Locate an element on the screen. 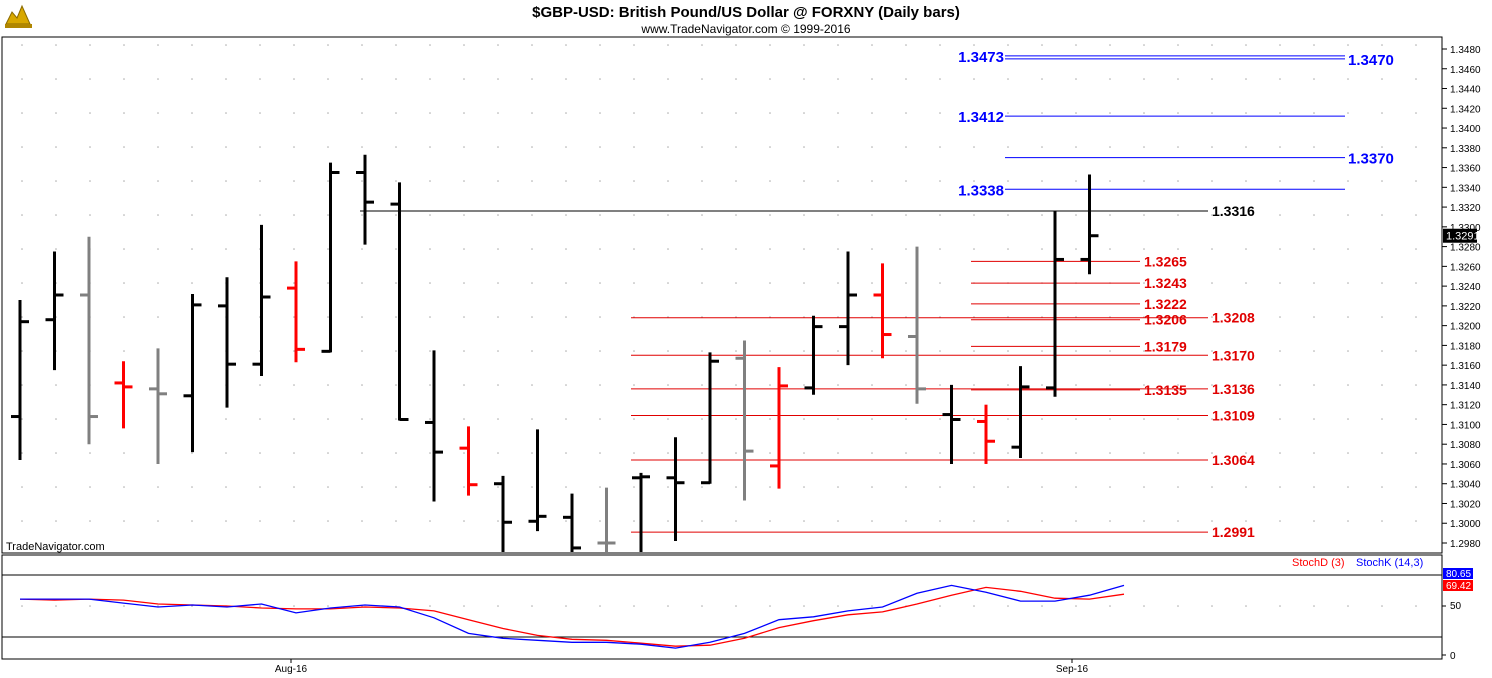 This screenshot has width=1492, height=678. stoch-k-value: 80.65 is located at coordinates (1458, 574).